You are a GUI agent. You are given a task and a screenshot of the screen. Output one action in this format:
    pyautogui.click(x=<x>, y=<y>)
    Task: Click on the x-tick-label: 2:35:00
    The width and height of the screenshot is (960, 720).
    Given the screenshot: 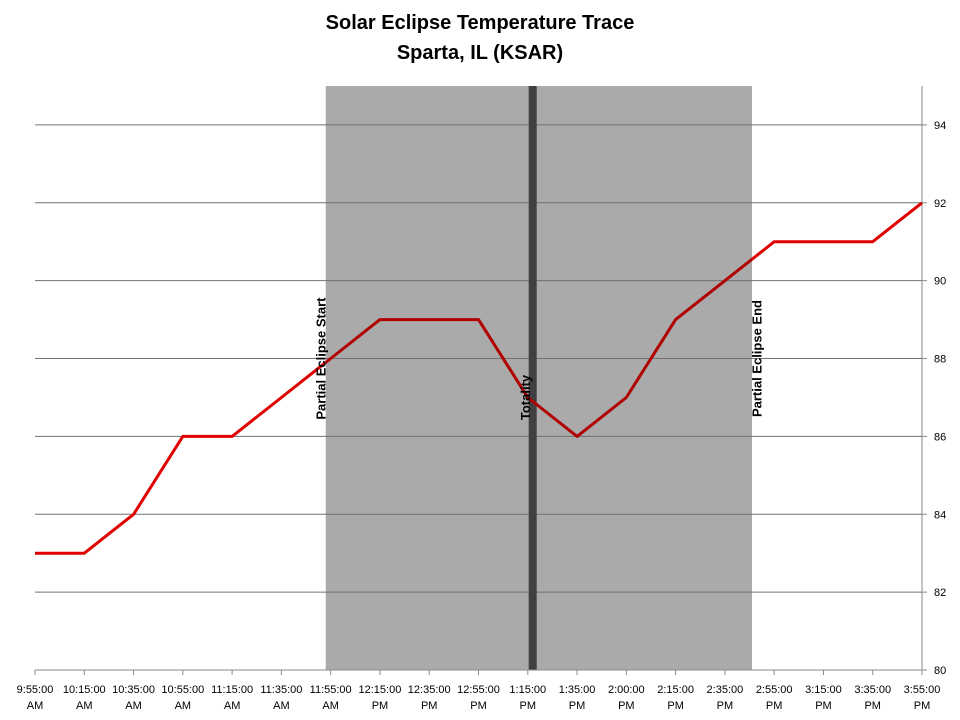 What is the action you would take?
    pyautogui.click(x=725, y=690)
    